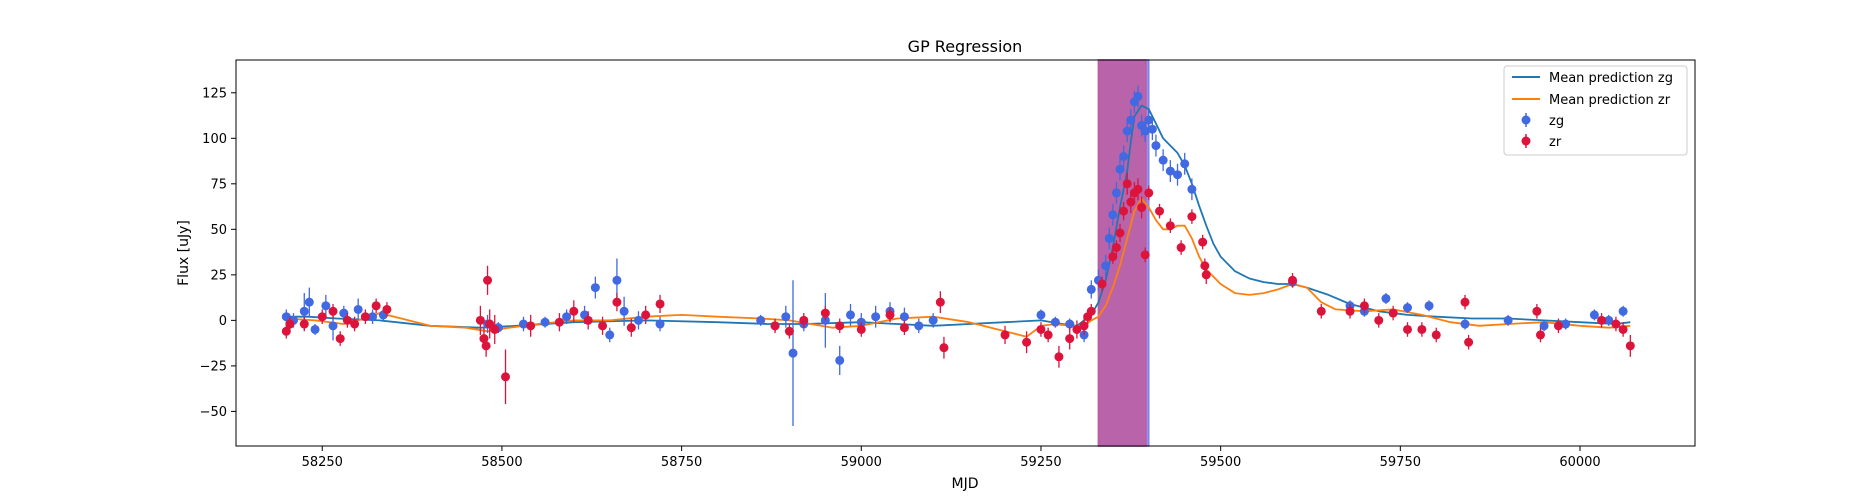 The width and height of the screenshot is (1875, 500). What do you see at coordinates (1556, 121) in the screenshot?
I see `legend-label-zg: zg` at bounding box center [1556, 121].